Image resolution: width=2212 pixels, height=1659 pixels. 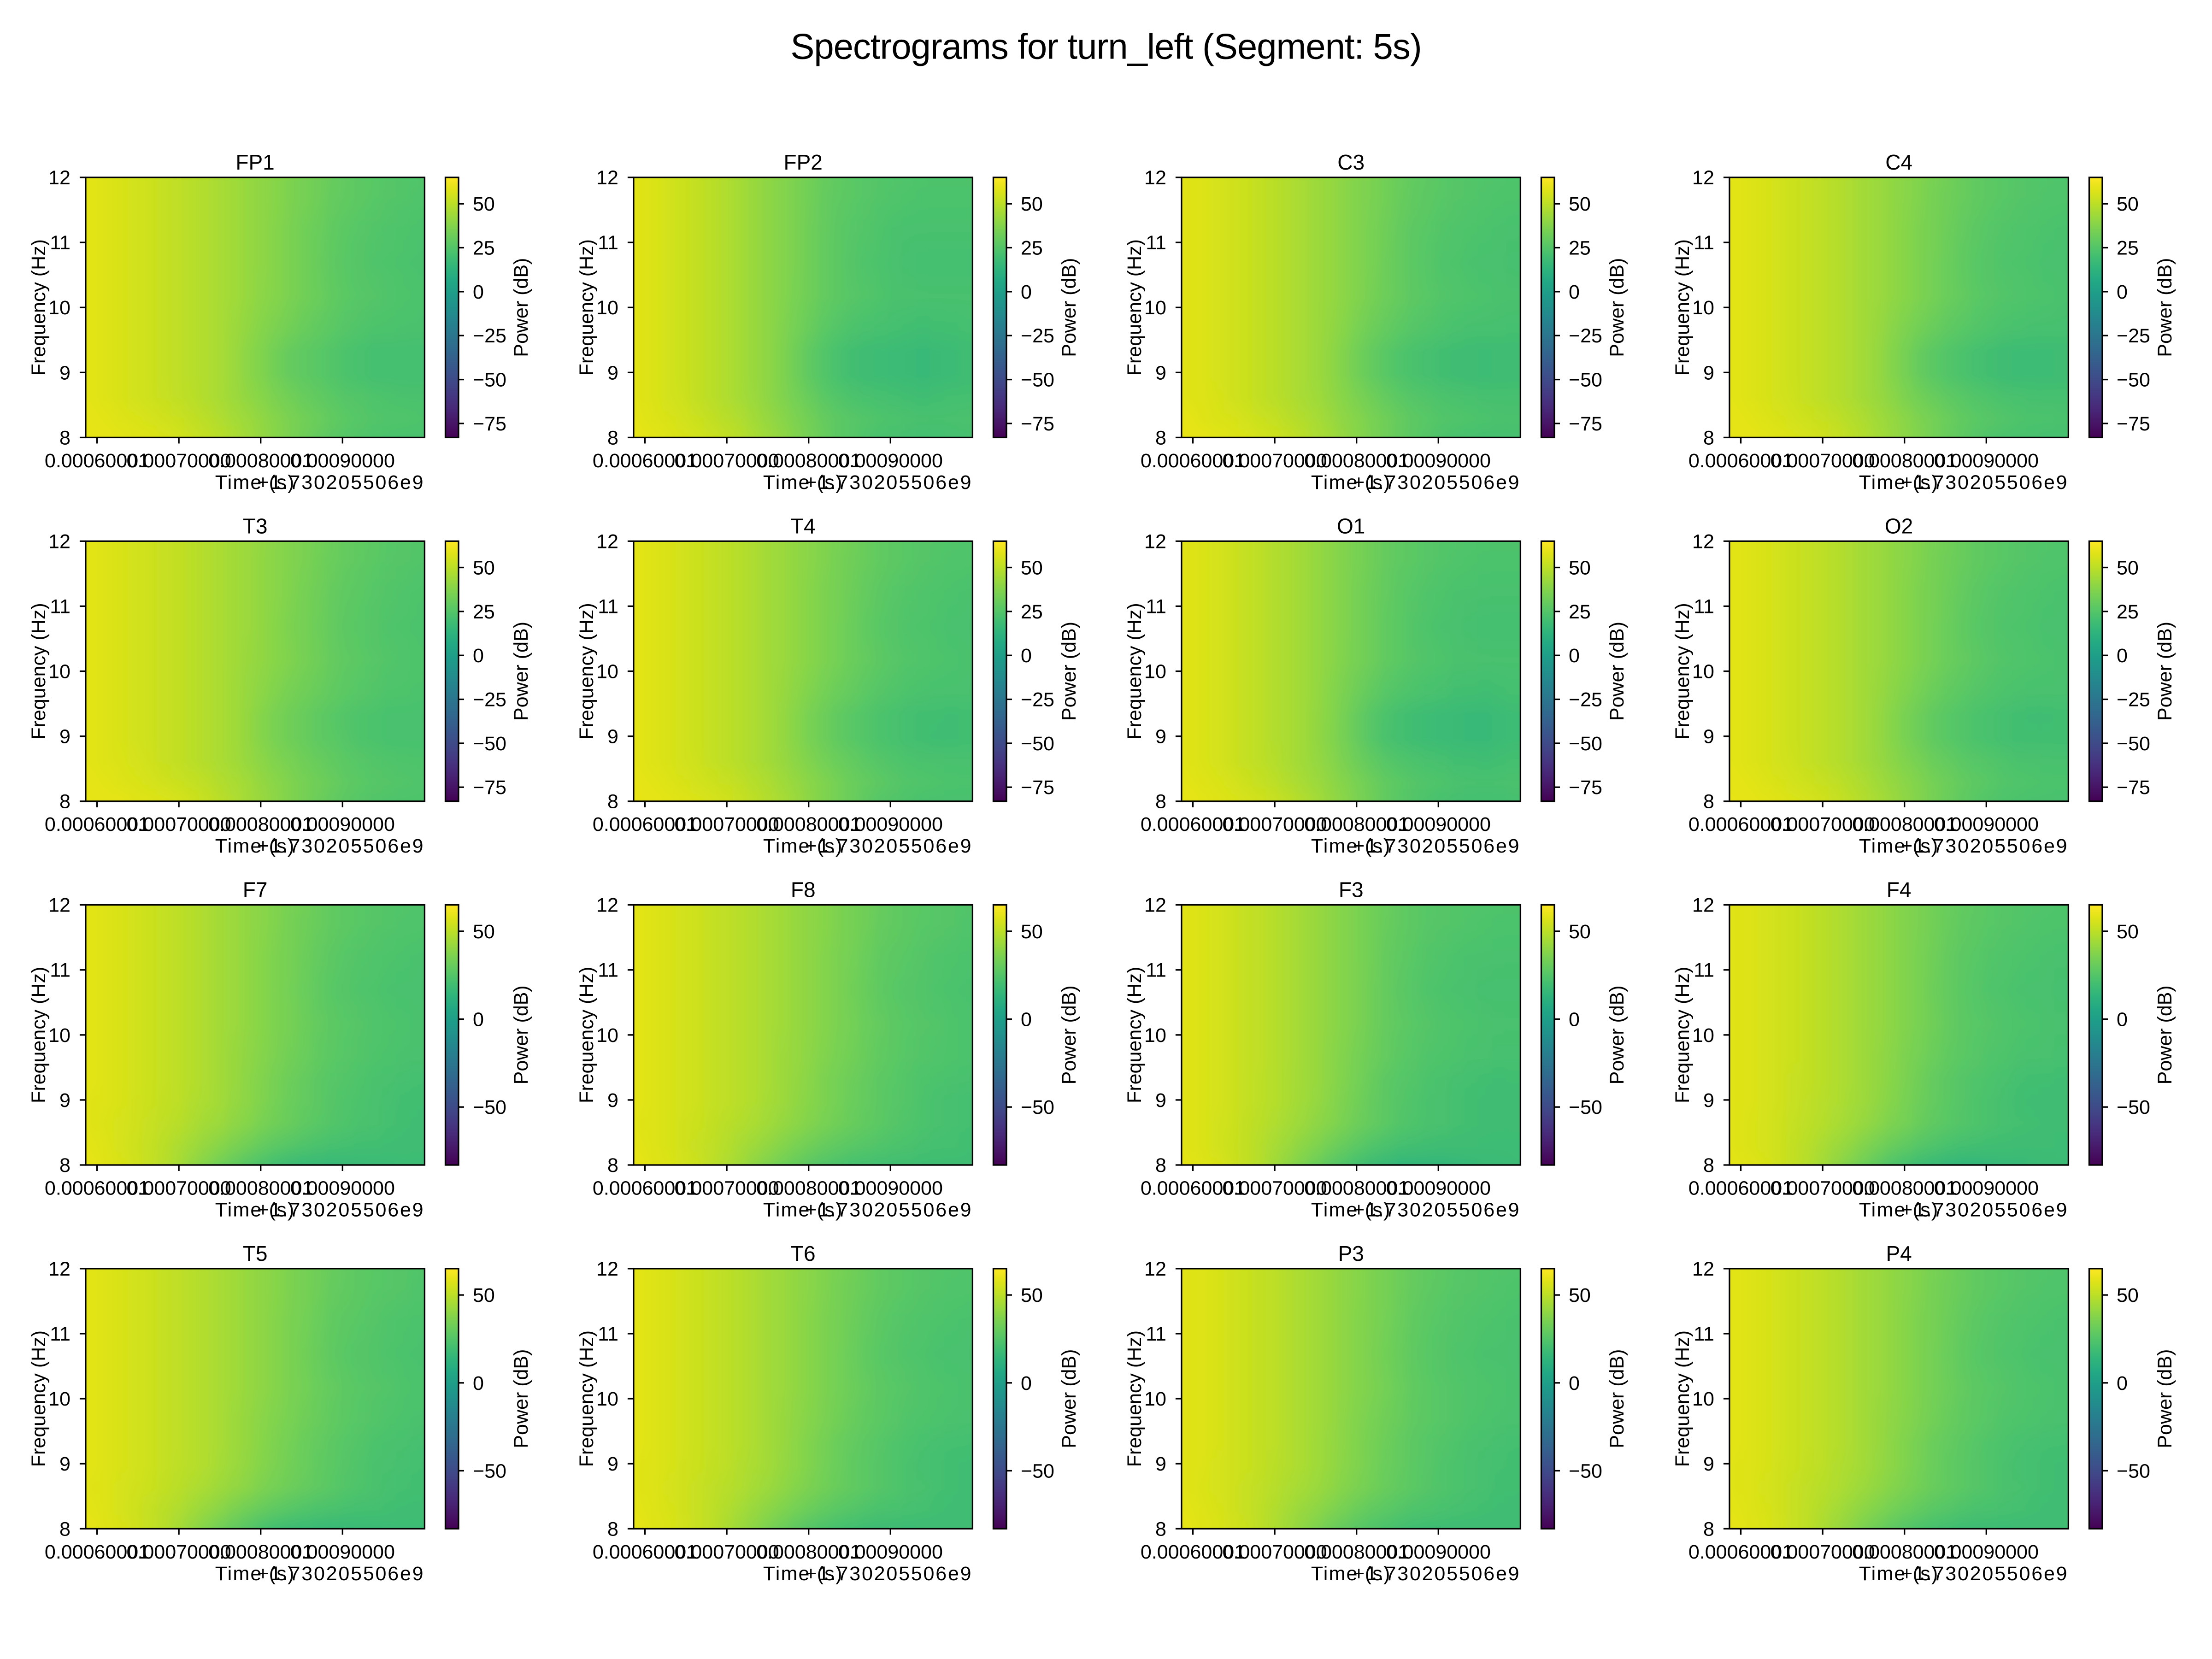 I want to click on svg-text: 0.00070000, so click(x=179, y=461).